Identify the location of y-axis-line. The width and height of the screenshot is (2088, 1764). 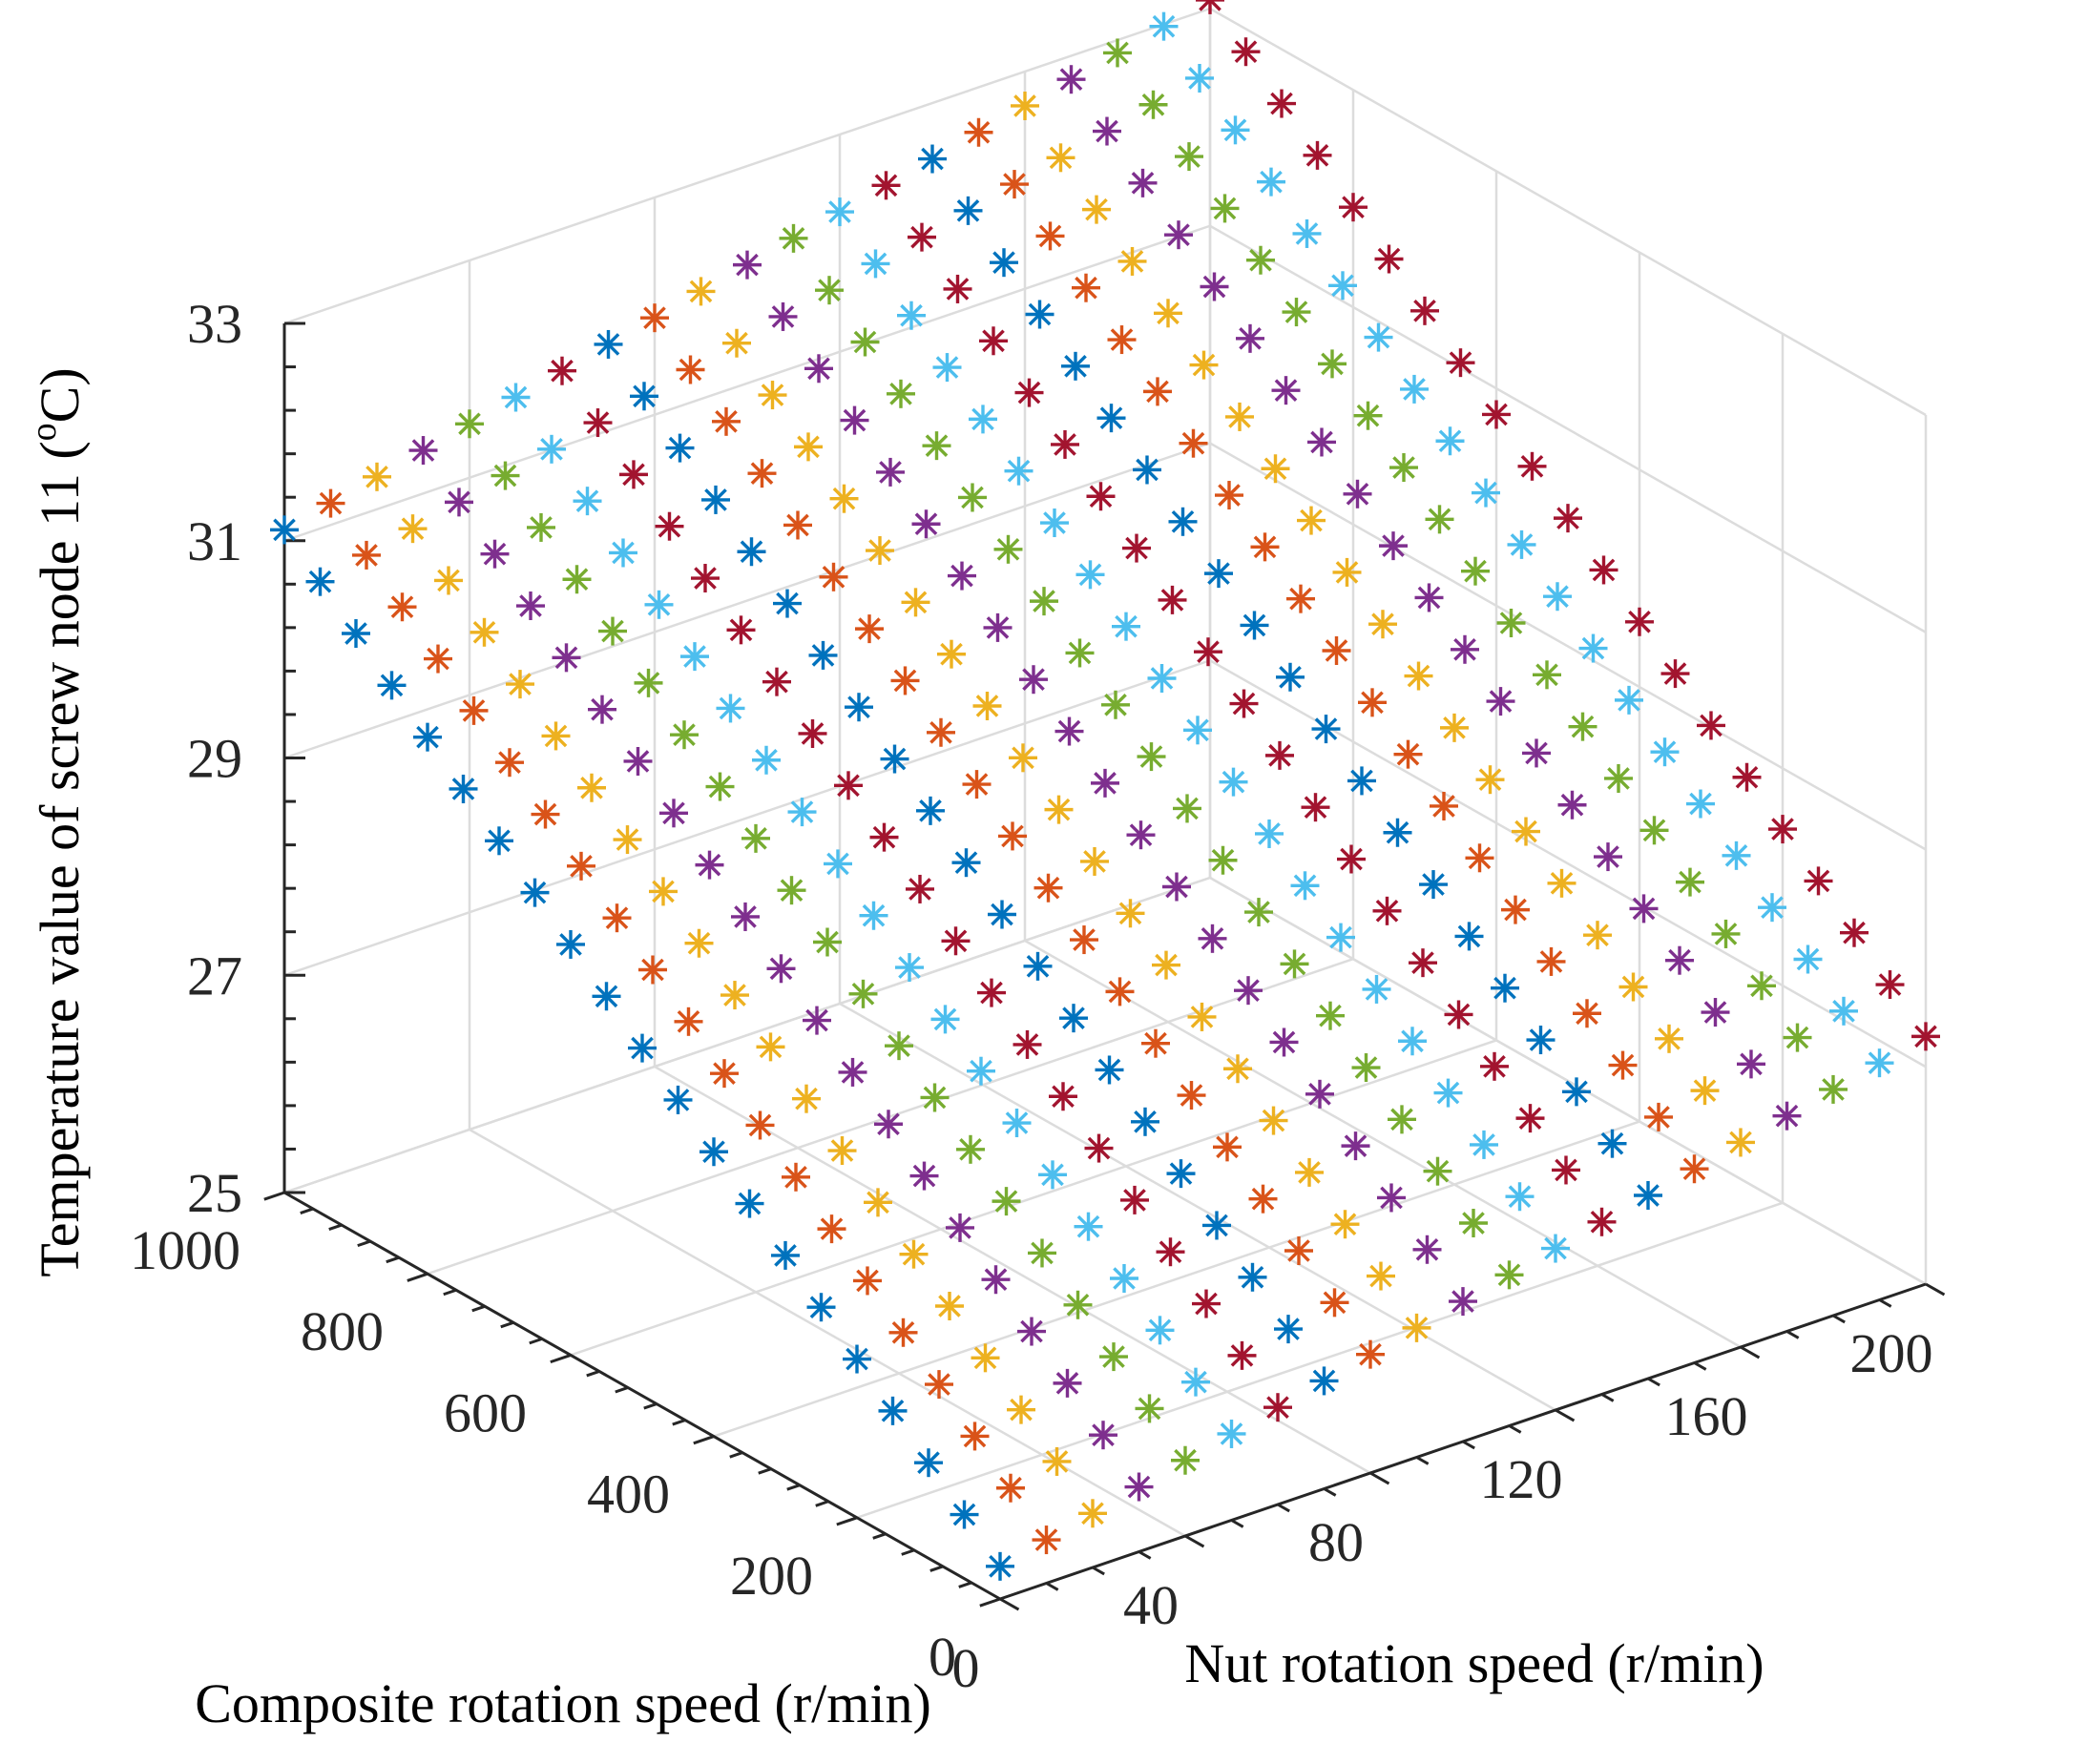
(642, 1396).